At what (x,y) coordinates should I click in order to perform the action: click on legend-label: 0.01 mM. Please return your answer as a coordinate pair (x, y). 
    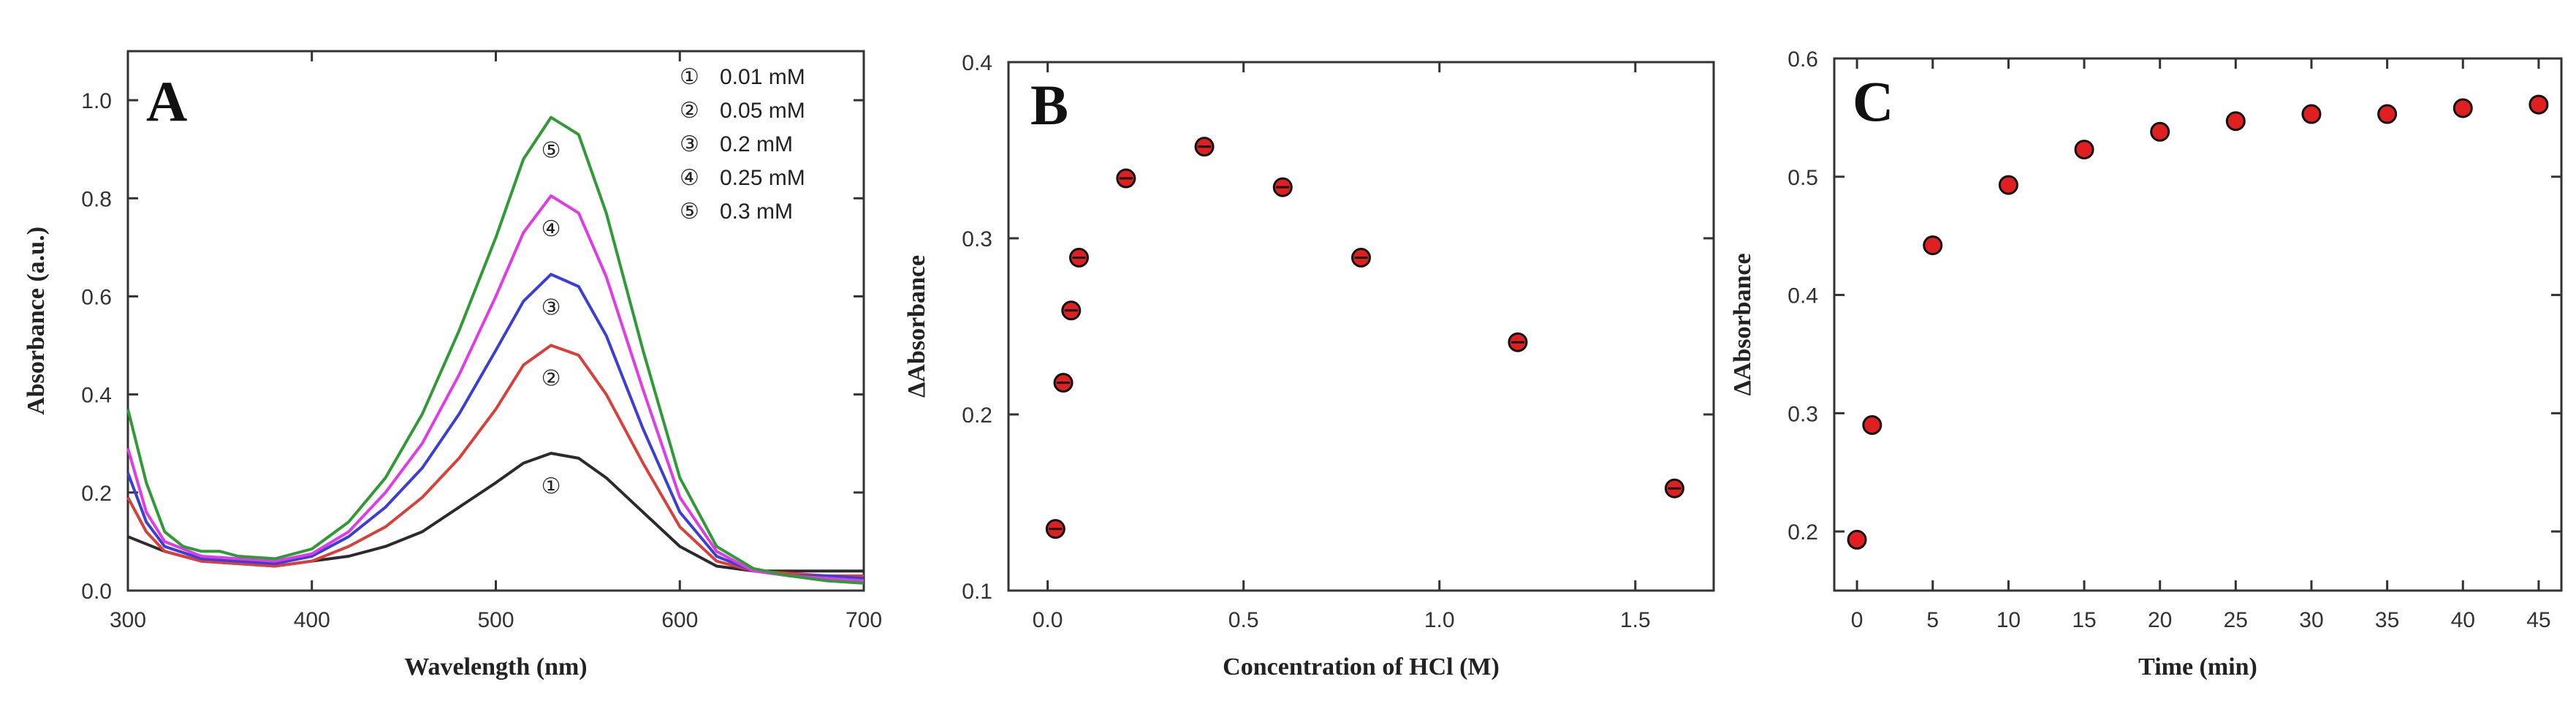
    Looking at the image, I should click on (763, 77).